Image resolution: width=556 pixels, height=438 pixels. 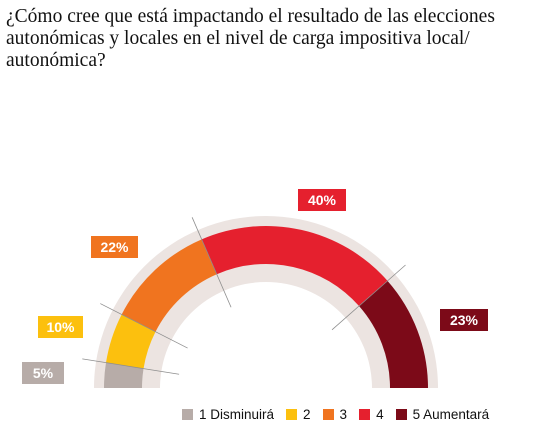 I want to click on legend-item-3: 3, so click(x=335, y=414).